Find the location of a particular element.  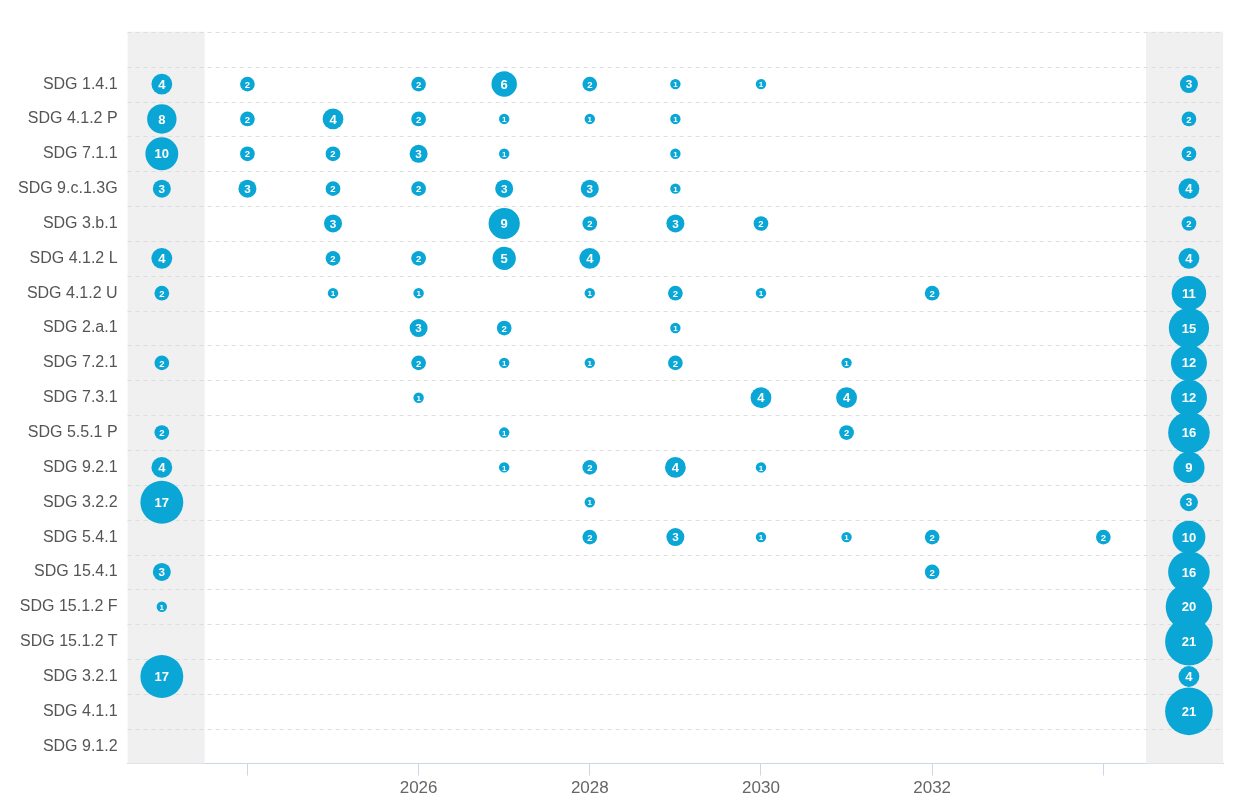

y-tick-label: SDG 9.c.1.3G is located at coordinates (68, 188).